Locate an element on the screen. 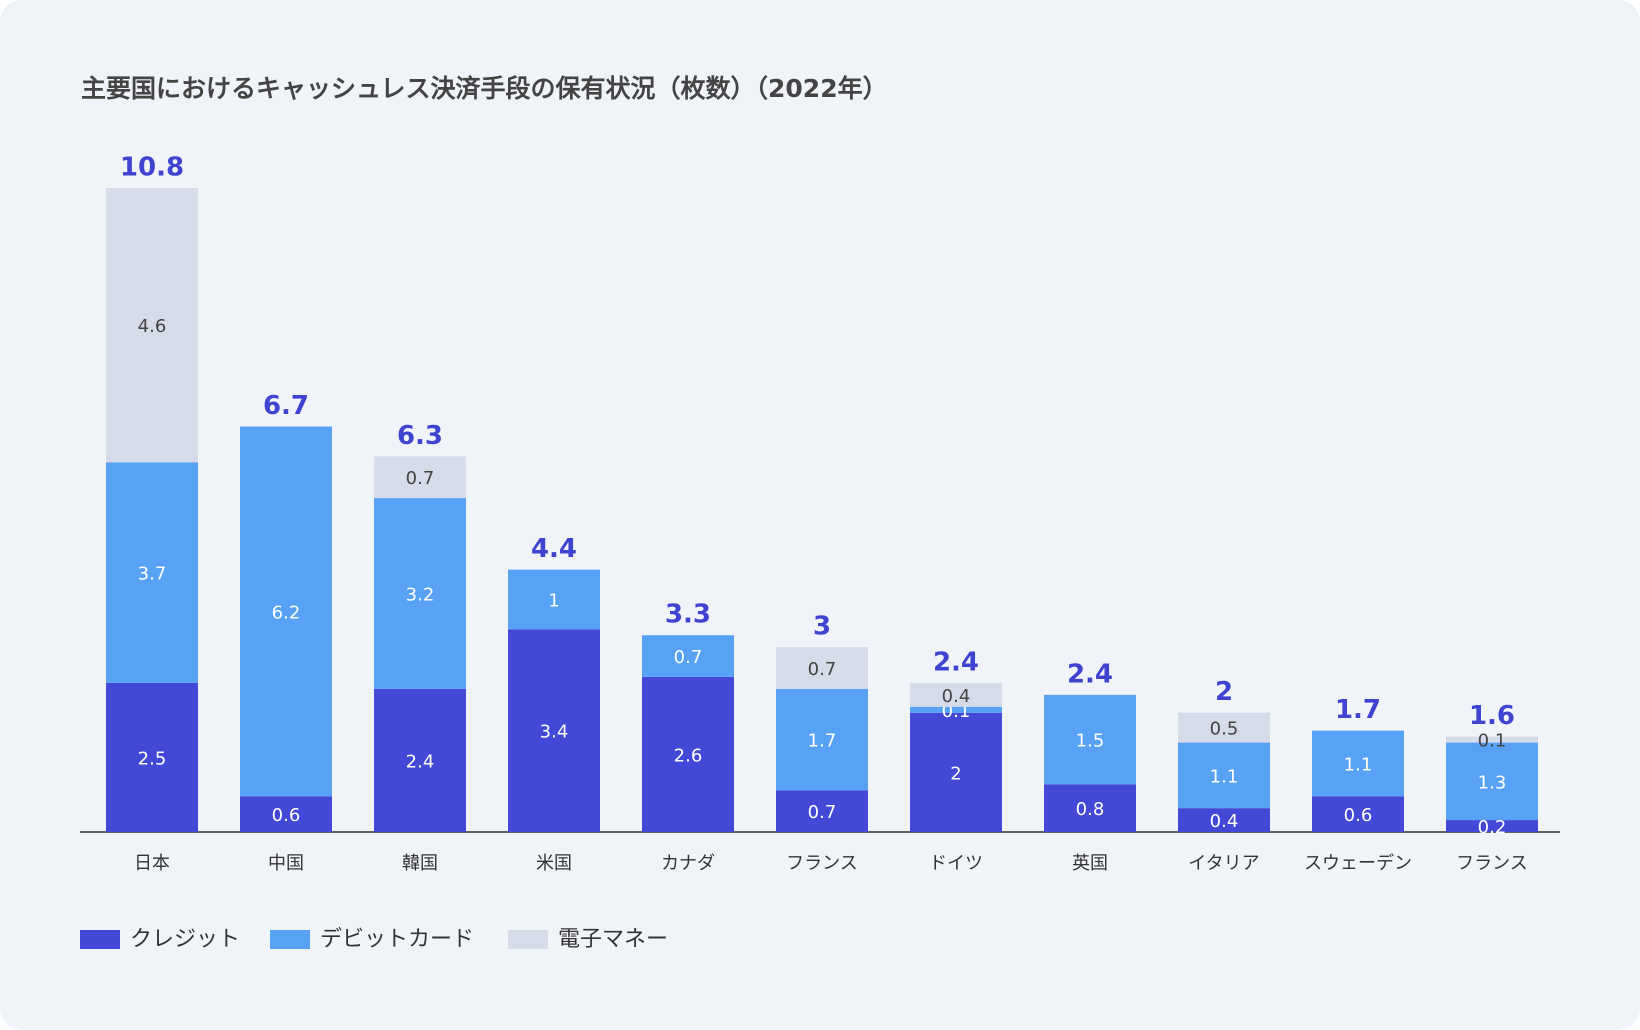 This screenshot has width=1640, height=1030. total-label: 3 is located at coordinates (822, 627).